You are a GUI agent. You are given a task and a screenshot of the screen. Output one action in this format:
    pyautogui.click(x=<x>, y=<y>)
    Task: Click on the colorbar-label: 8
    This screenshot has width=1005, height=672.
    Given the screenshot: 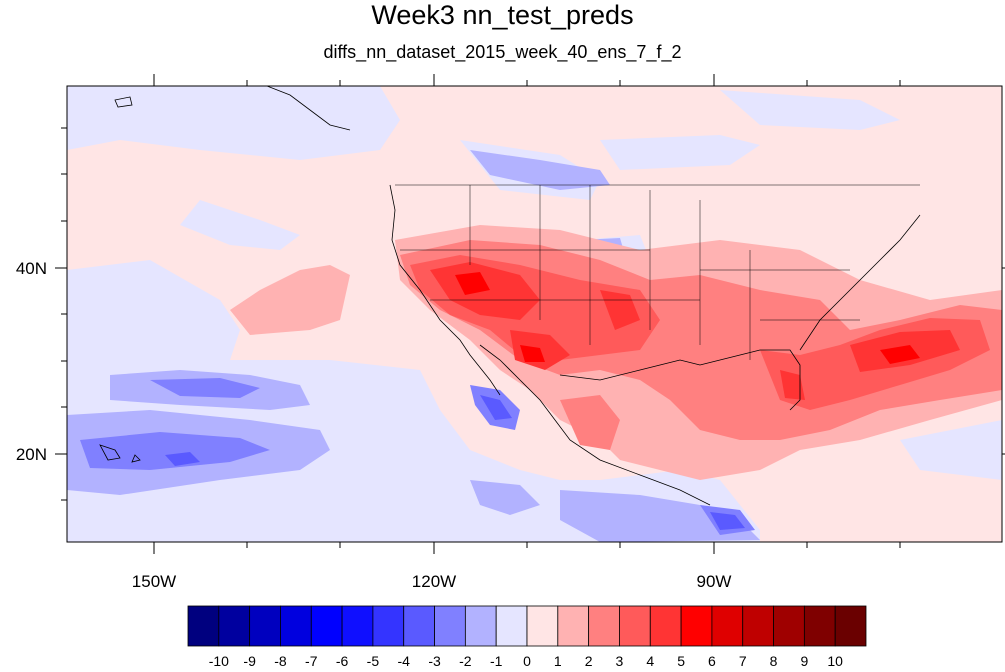 What is the action you would take?
    pyautogui.click(x=774, y=661)
    